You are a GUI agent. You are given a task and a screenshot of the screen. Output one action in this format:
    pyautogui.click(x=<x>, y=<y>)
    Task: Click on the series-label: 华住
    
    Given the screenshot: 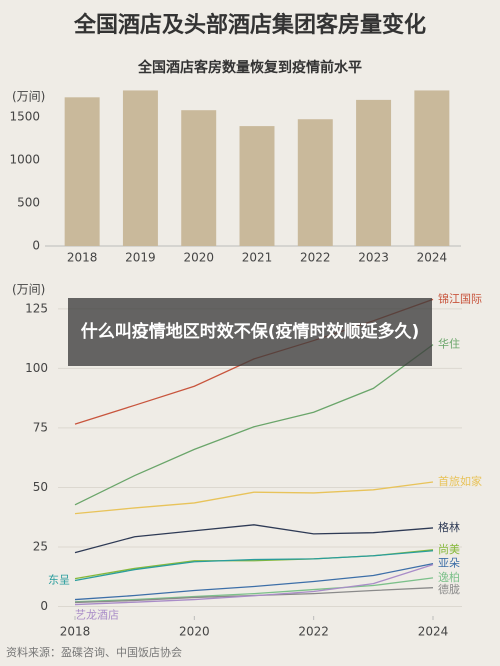 What is the action you would take?
    pyautogui.click(x=449, y=344)
    